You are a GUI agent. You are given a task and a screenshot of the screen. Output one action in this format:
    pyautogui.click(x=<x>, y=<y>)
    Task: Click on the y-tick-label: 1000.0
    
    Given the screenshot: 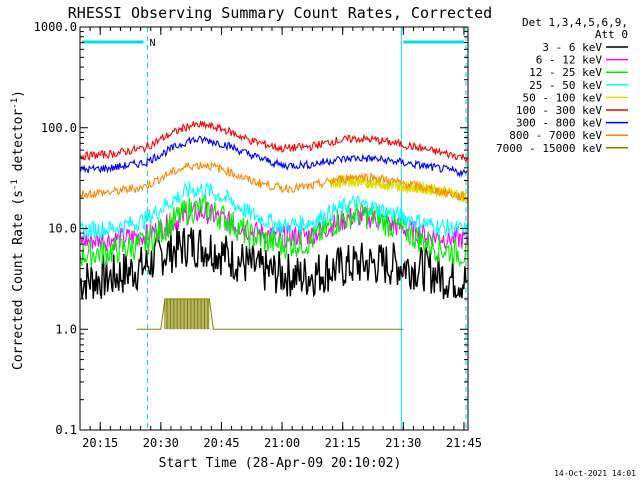 What is the action you would take?
    pyautogui.click(x=55, y=27)
    